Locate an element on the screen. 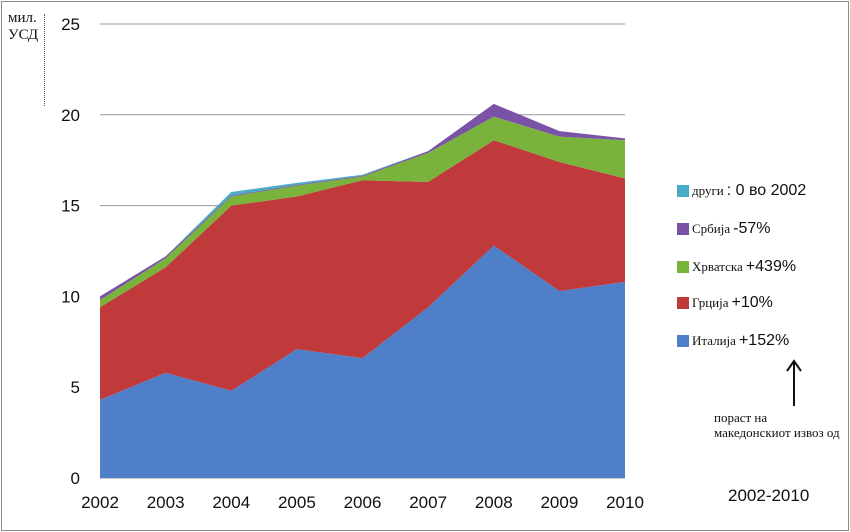 The height and width of the screenshot is (532, 850). legend-item-italija: Италија +152% is located at coordinates (733, 341).